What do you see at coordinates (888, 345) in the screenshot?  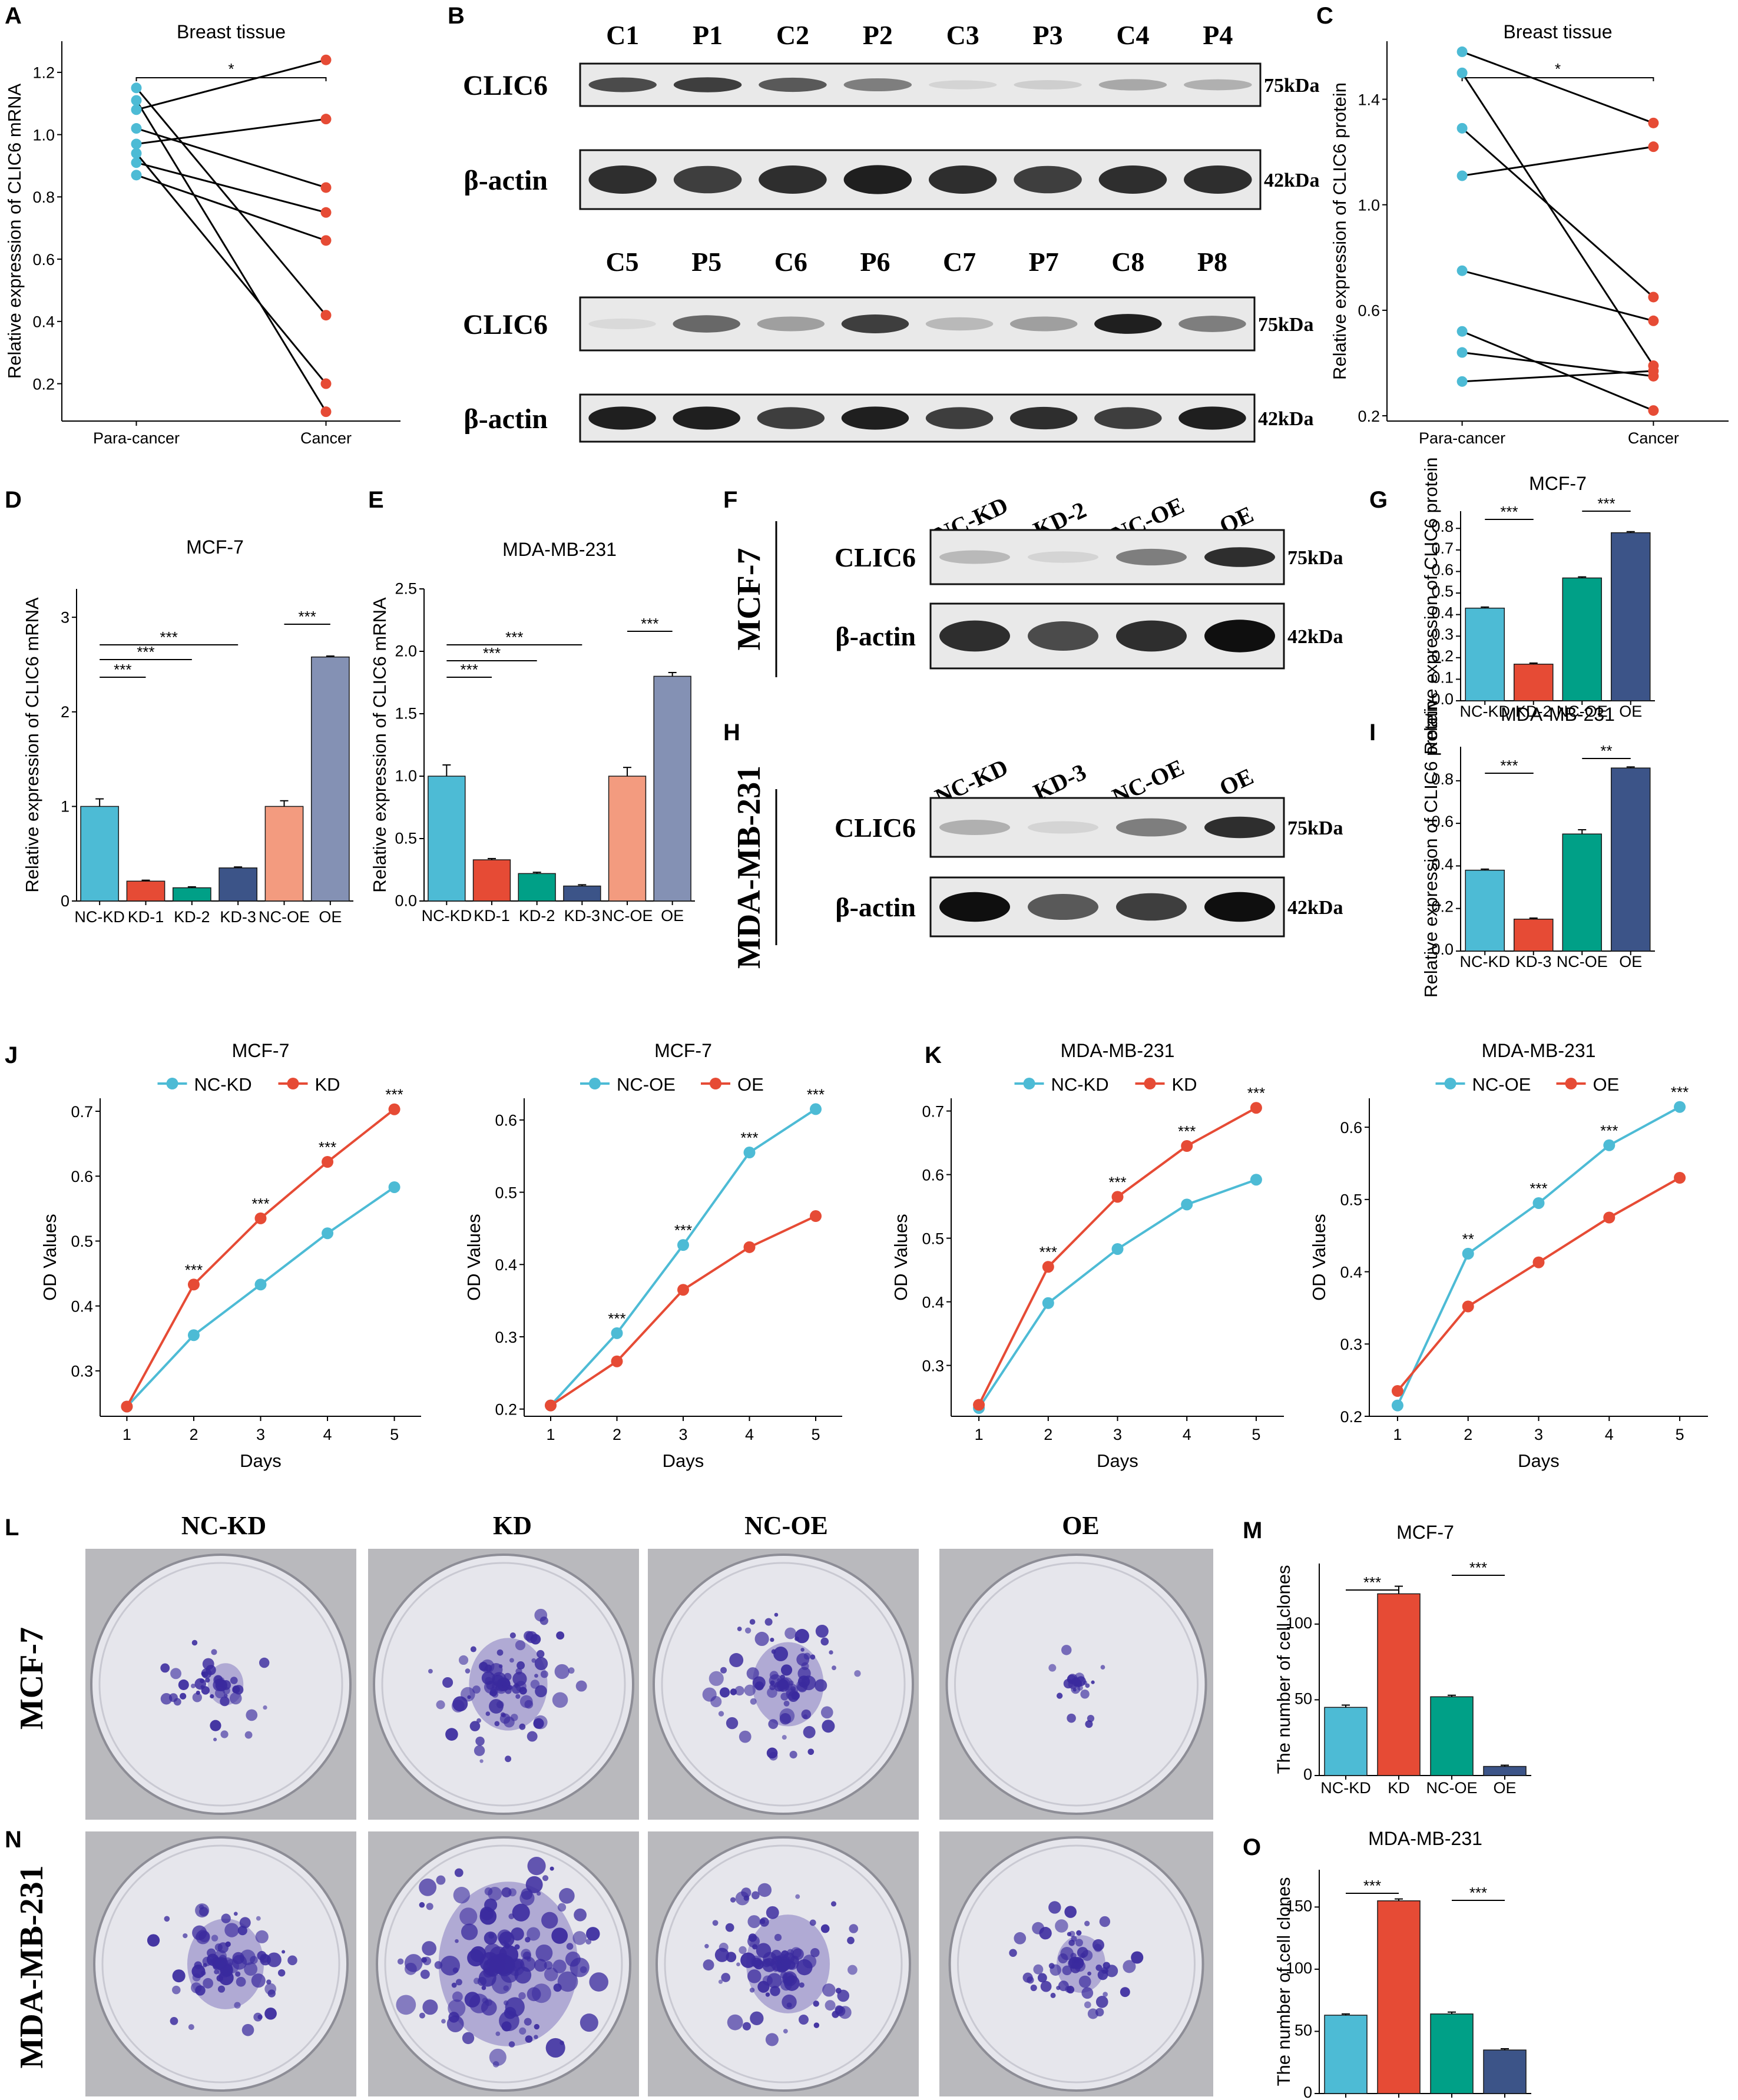 I see `blot-B_bottom: C5 P5 C6 P6 C7 P7 C8 P8 CLIC6 75kDa β-actin 42kDa` at bounding box center [888, 345].